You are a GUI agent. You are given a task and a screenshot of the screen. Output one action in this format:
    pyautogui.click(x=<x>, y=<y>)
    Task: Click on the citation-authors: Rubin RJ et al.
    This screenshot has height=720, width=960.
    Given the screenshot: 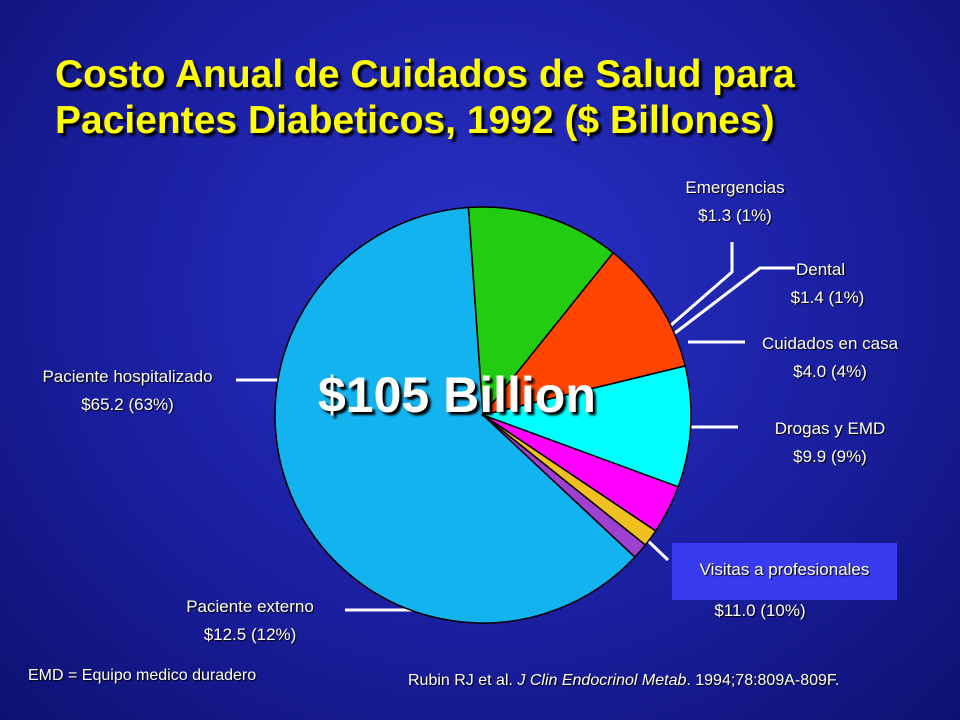 What is the action you would take?
    pyautogui.click(x=463, y=680)
    